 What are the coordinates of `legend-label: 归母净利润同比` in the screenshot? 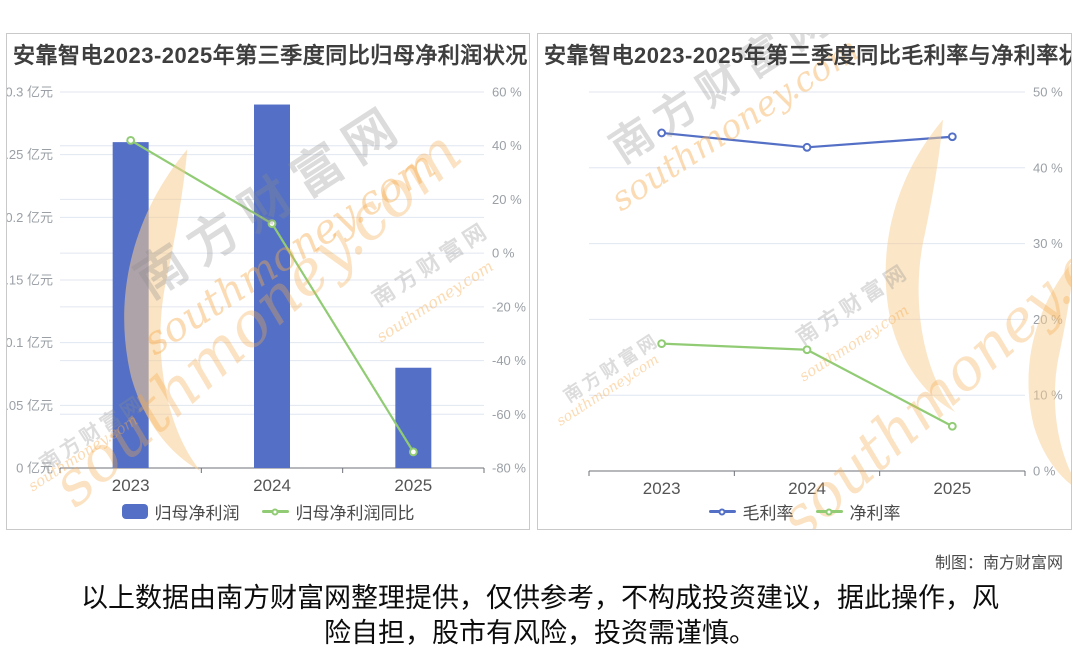 It's located at (355, 513).